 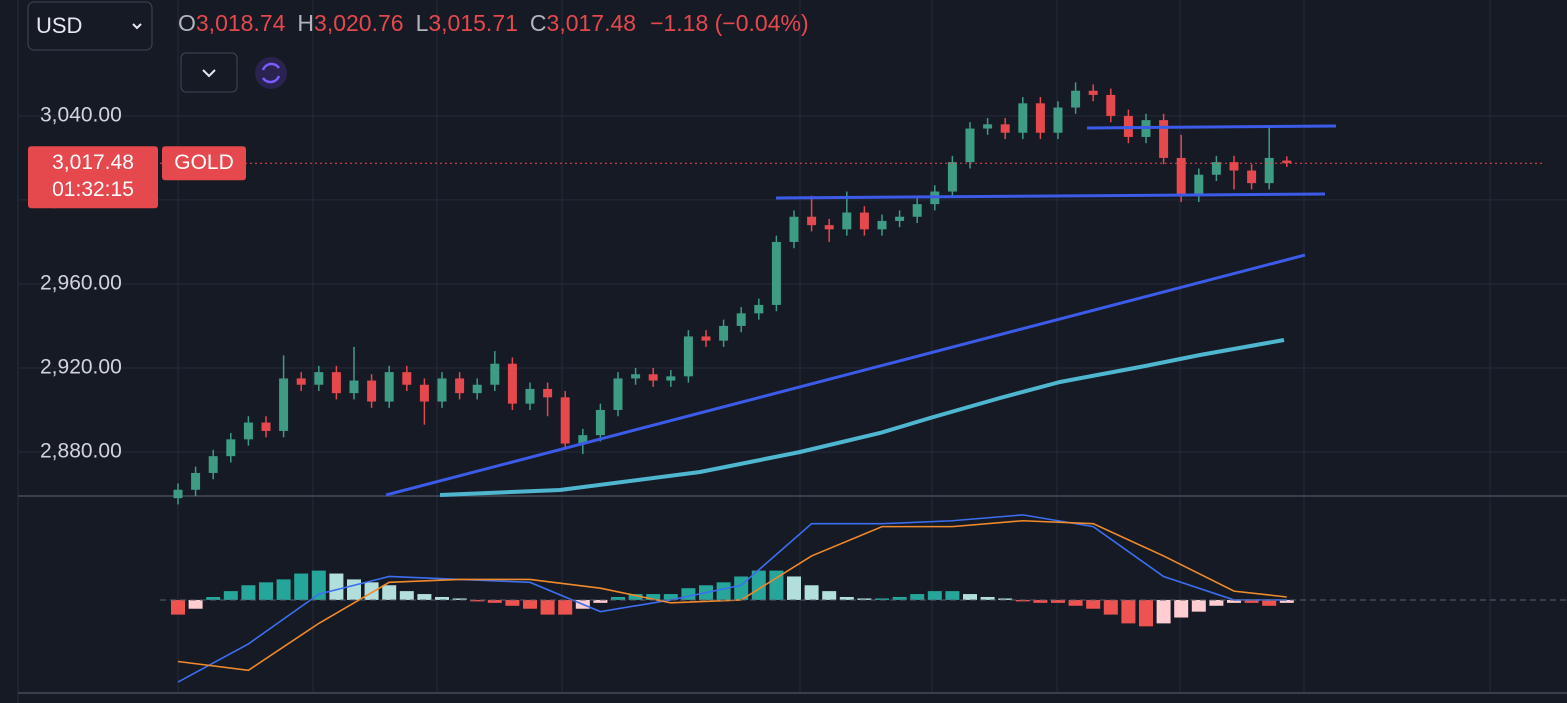 What do you see at coordinates (1211, 127) in the screenshot?
I see `resistance-line` at bounding box center [1211, 127].